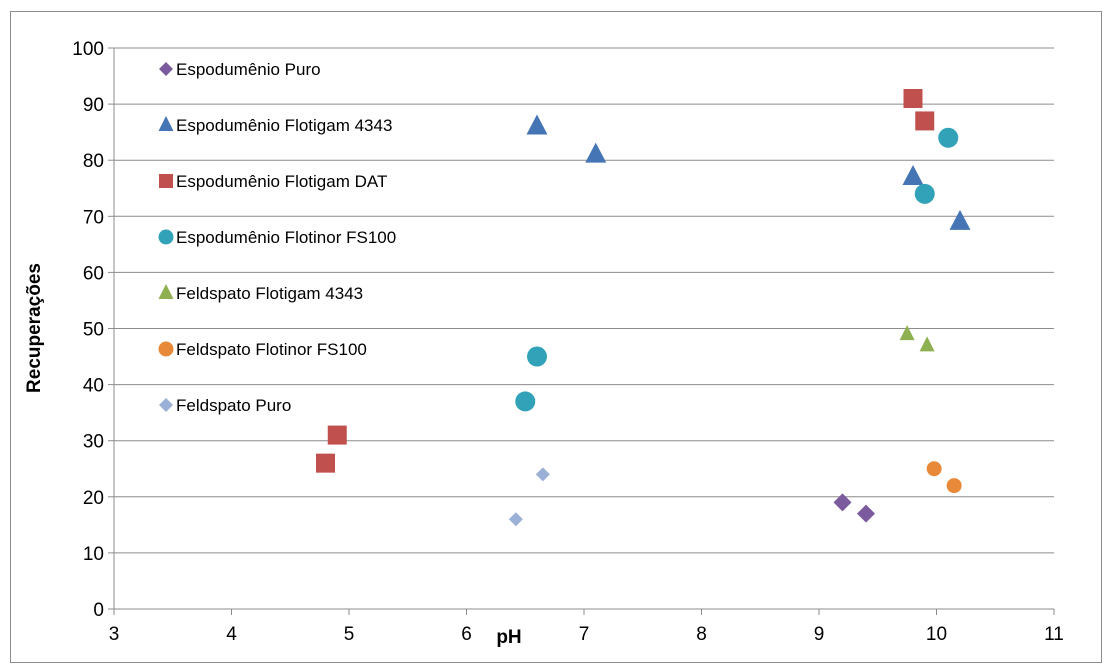  What do you see at coordinates (93, 554) in the screenshot?
I see `y-tick-label: 10` at bounding box center [93, 554].